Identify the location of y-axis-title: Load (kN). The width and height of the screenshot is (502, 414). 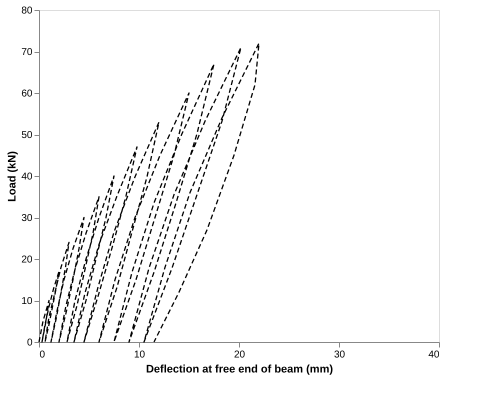
(12, 176).